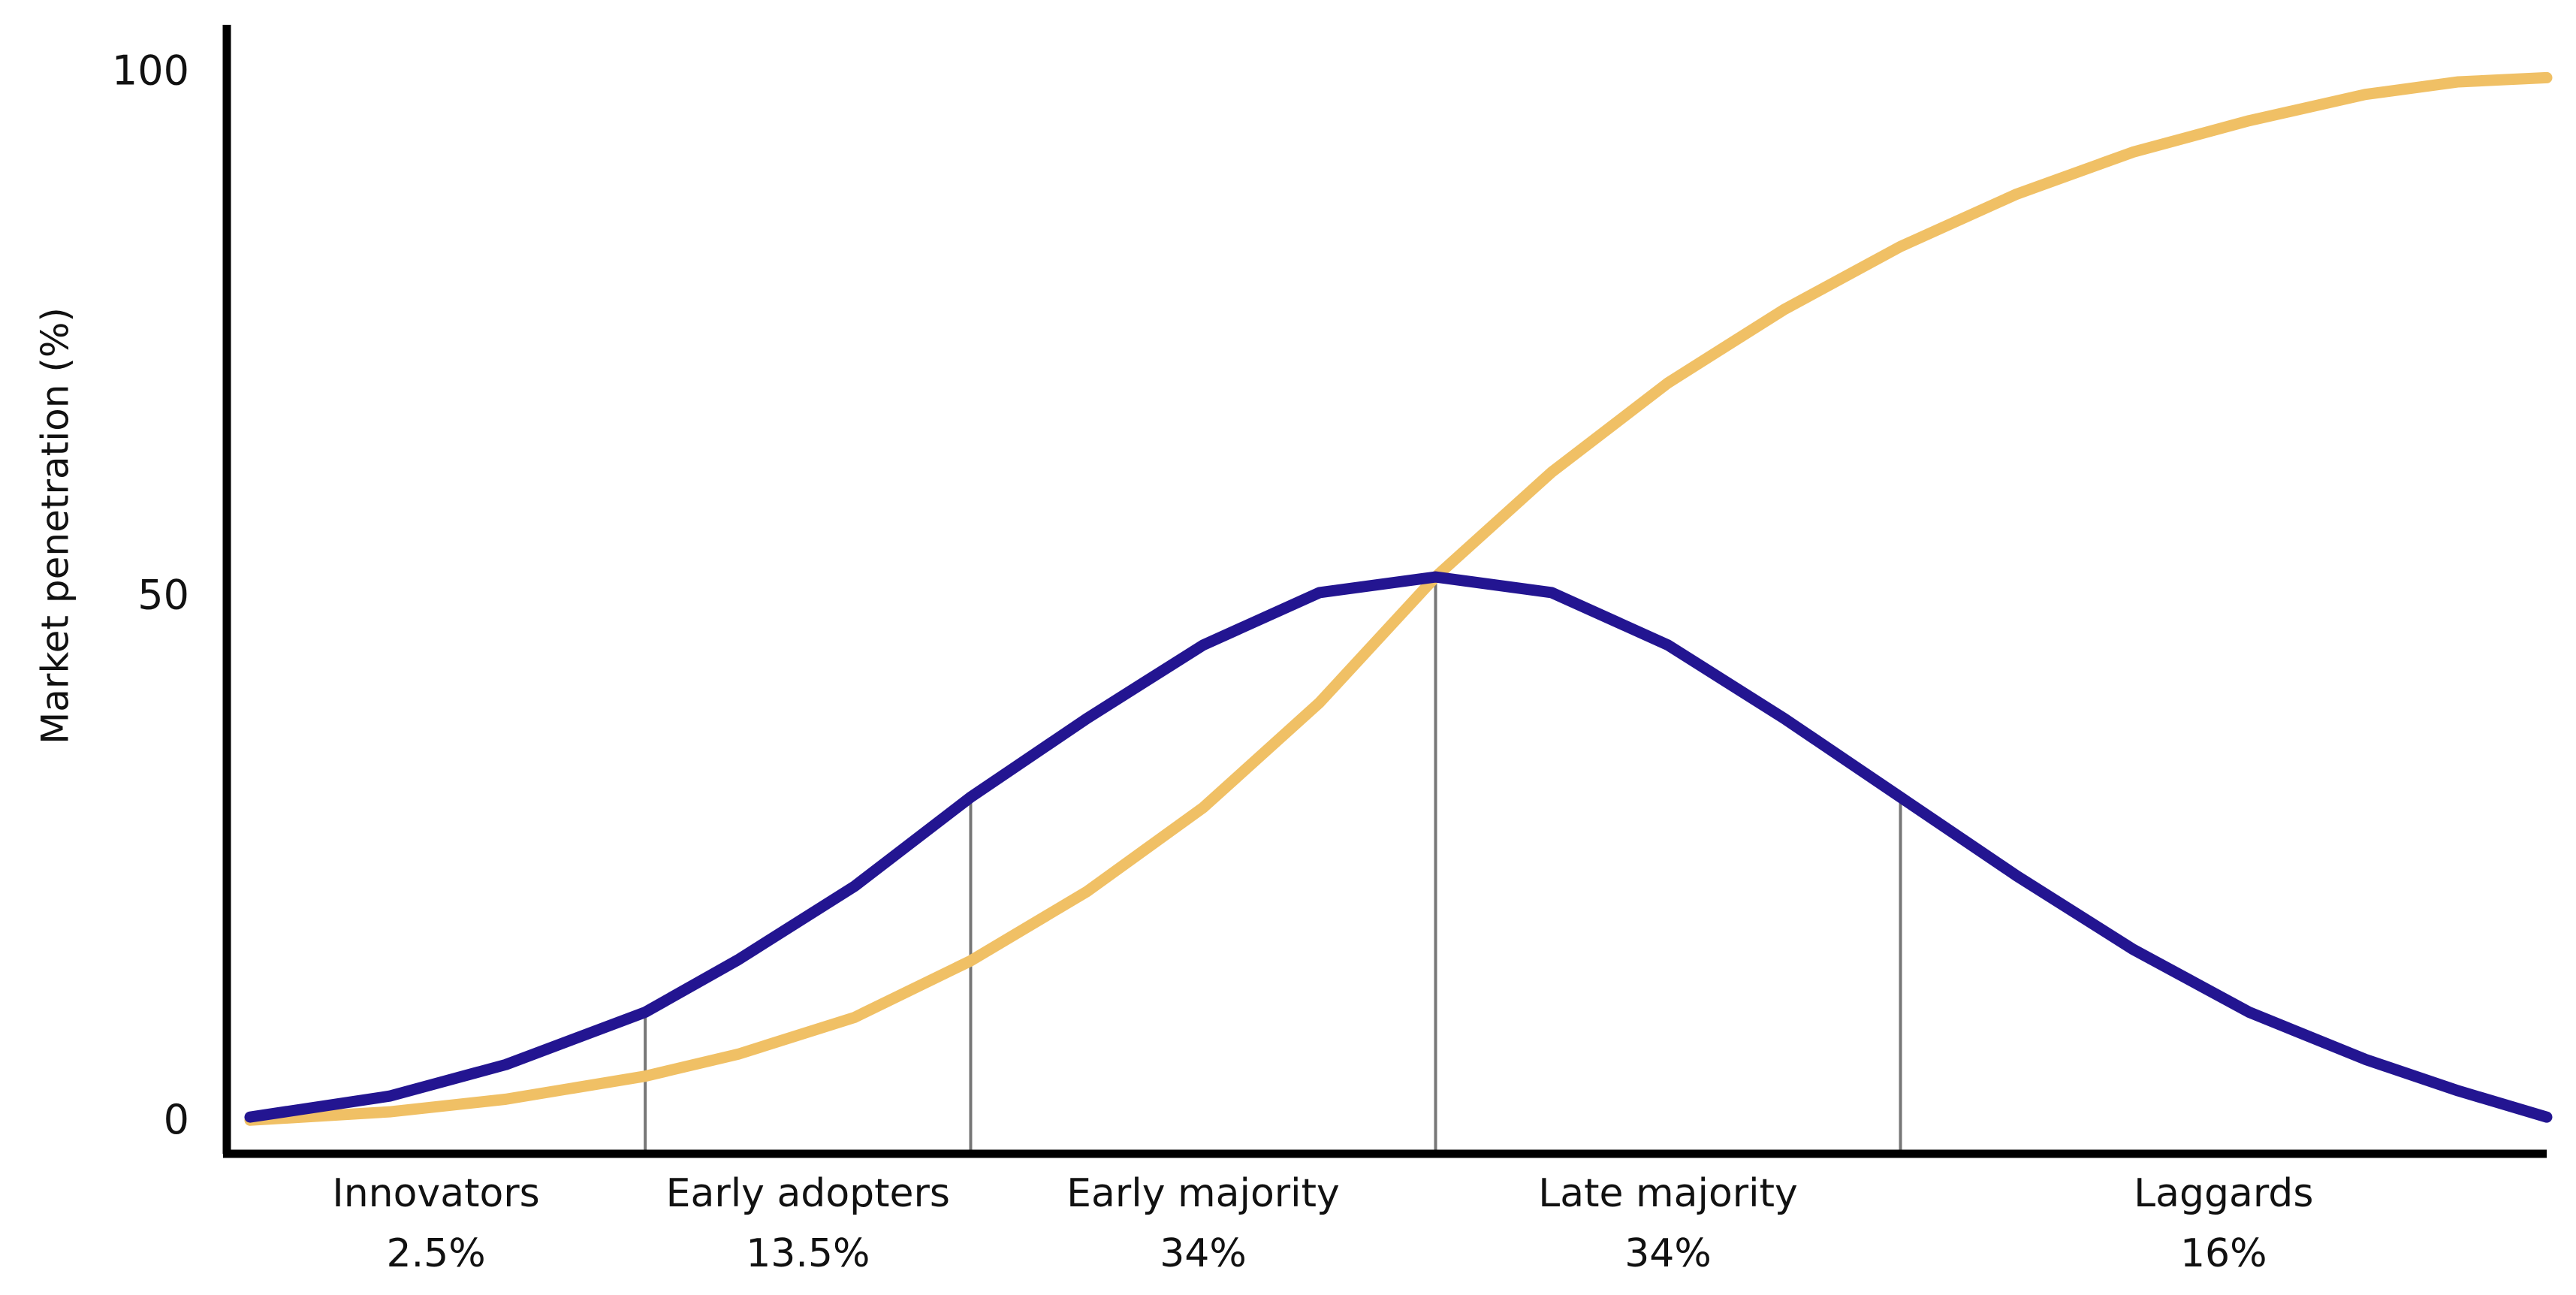 The image size is (2576, 1295). I want to click on category-label: Innovators, so click(435, 1193).